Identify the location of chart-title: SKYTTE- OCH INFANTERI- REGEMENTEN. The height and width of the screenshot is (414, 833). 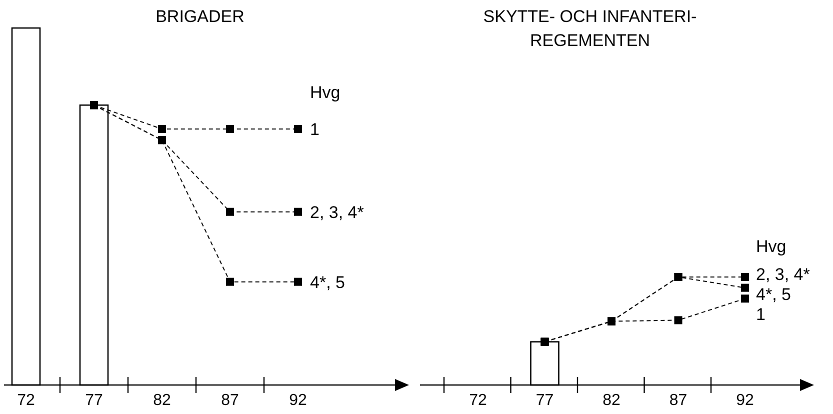
(590, 28).